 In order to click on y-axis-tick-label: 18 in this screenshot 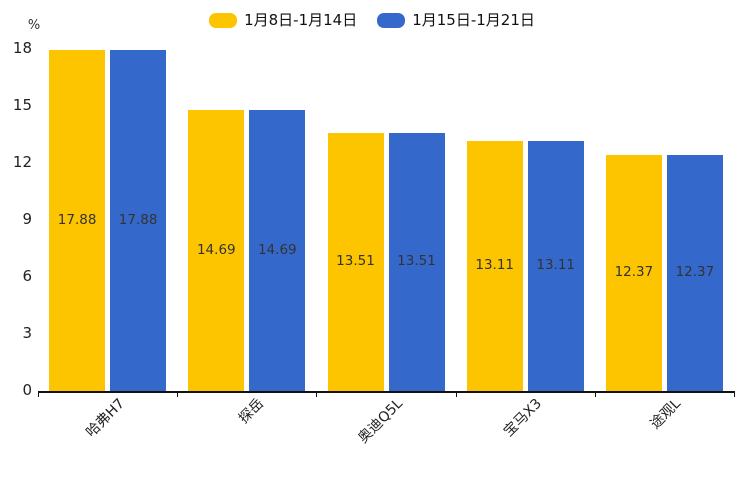, I will do `click(22, 47)`.